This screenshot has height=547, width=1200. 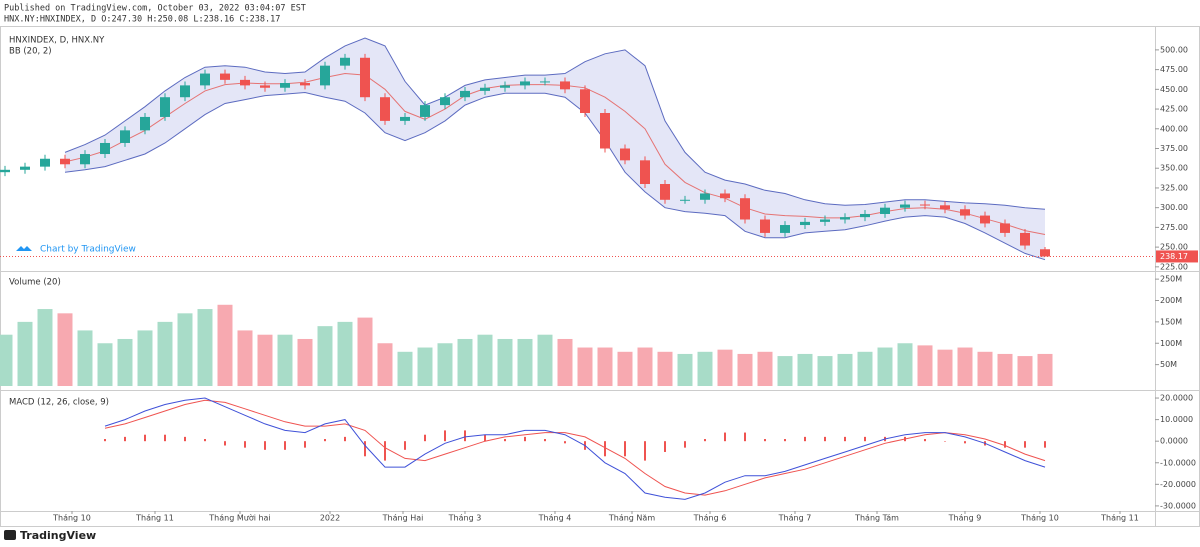 What do you see at coordinates (403, 518) in the screenshot?
I see `x-tick-label: Tháng Hai` at bounding box center [403, 518].